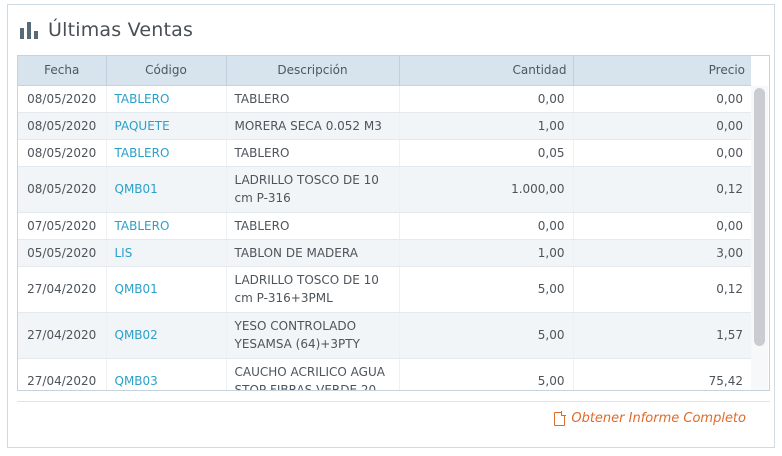  What do you see at coordinates (486, 71) in the screenshot?
I see `column-header-cantidad: Cantidad` at bounding box center [486, 71].